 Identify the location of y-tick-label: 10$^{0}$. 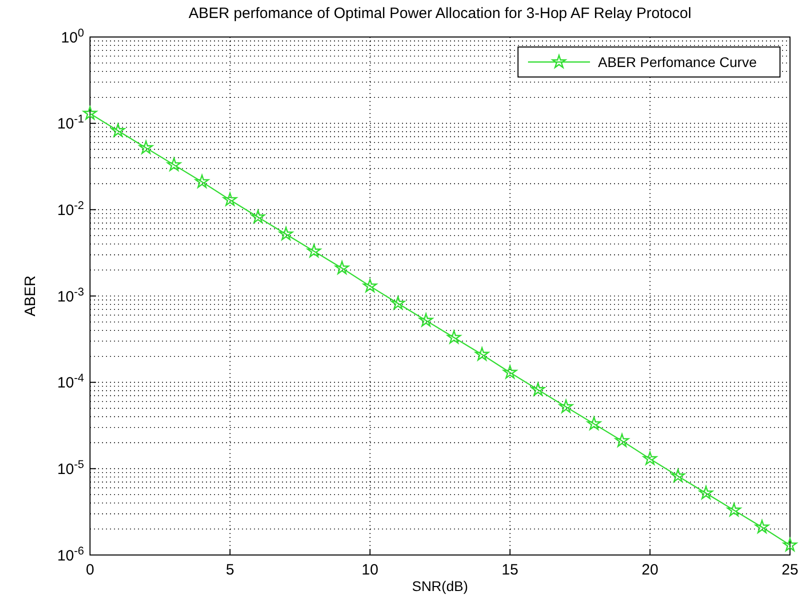
(72, 36).